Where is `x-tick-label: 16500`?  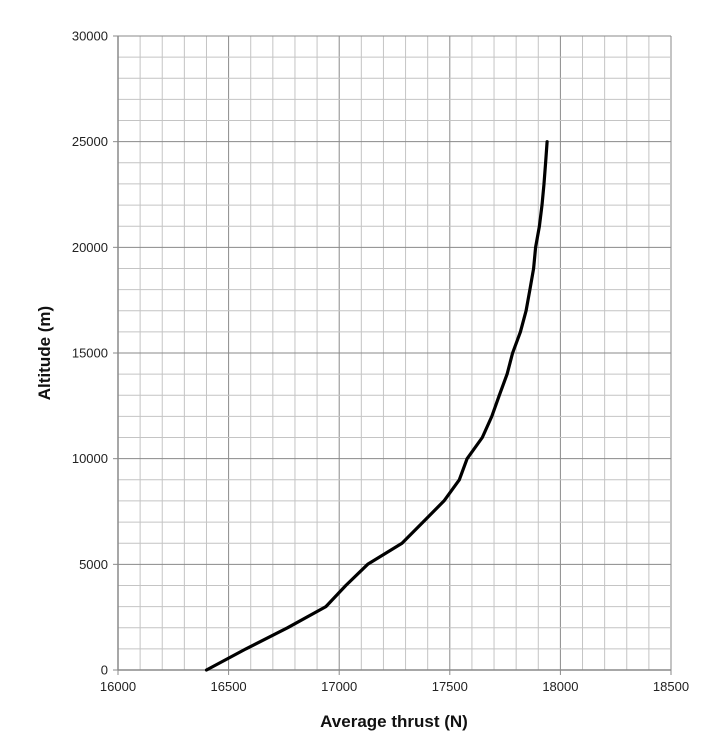 x-tick-label: 16500 is located at coordinates (229, 686).